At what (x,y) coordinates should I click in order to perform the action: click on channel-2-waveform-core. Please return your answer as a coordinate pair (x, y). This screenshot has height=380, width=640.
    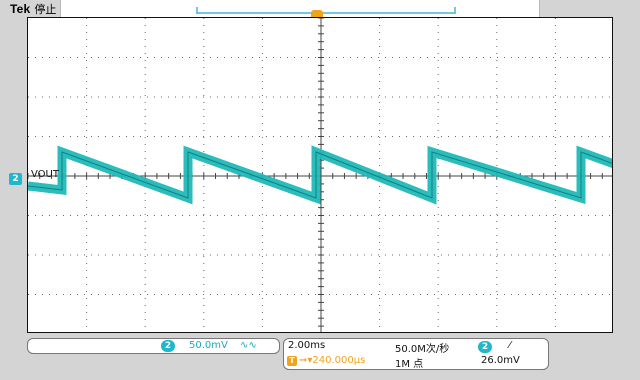
    Looking at the image, I should click on (320, 175).